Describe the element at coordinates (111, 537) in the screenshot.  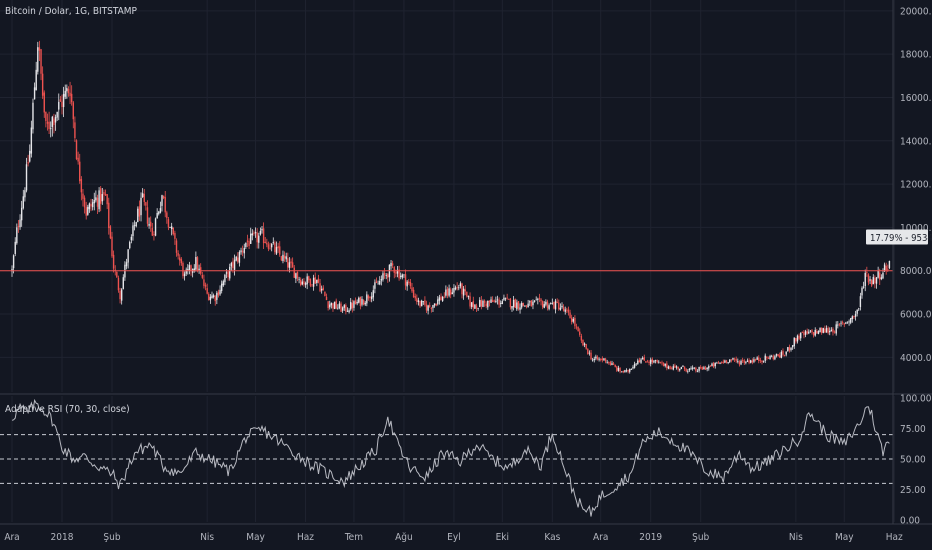
I see `time-tick-label: Şub` at that location.